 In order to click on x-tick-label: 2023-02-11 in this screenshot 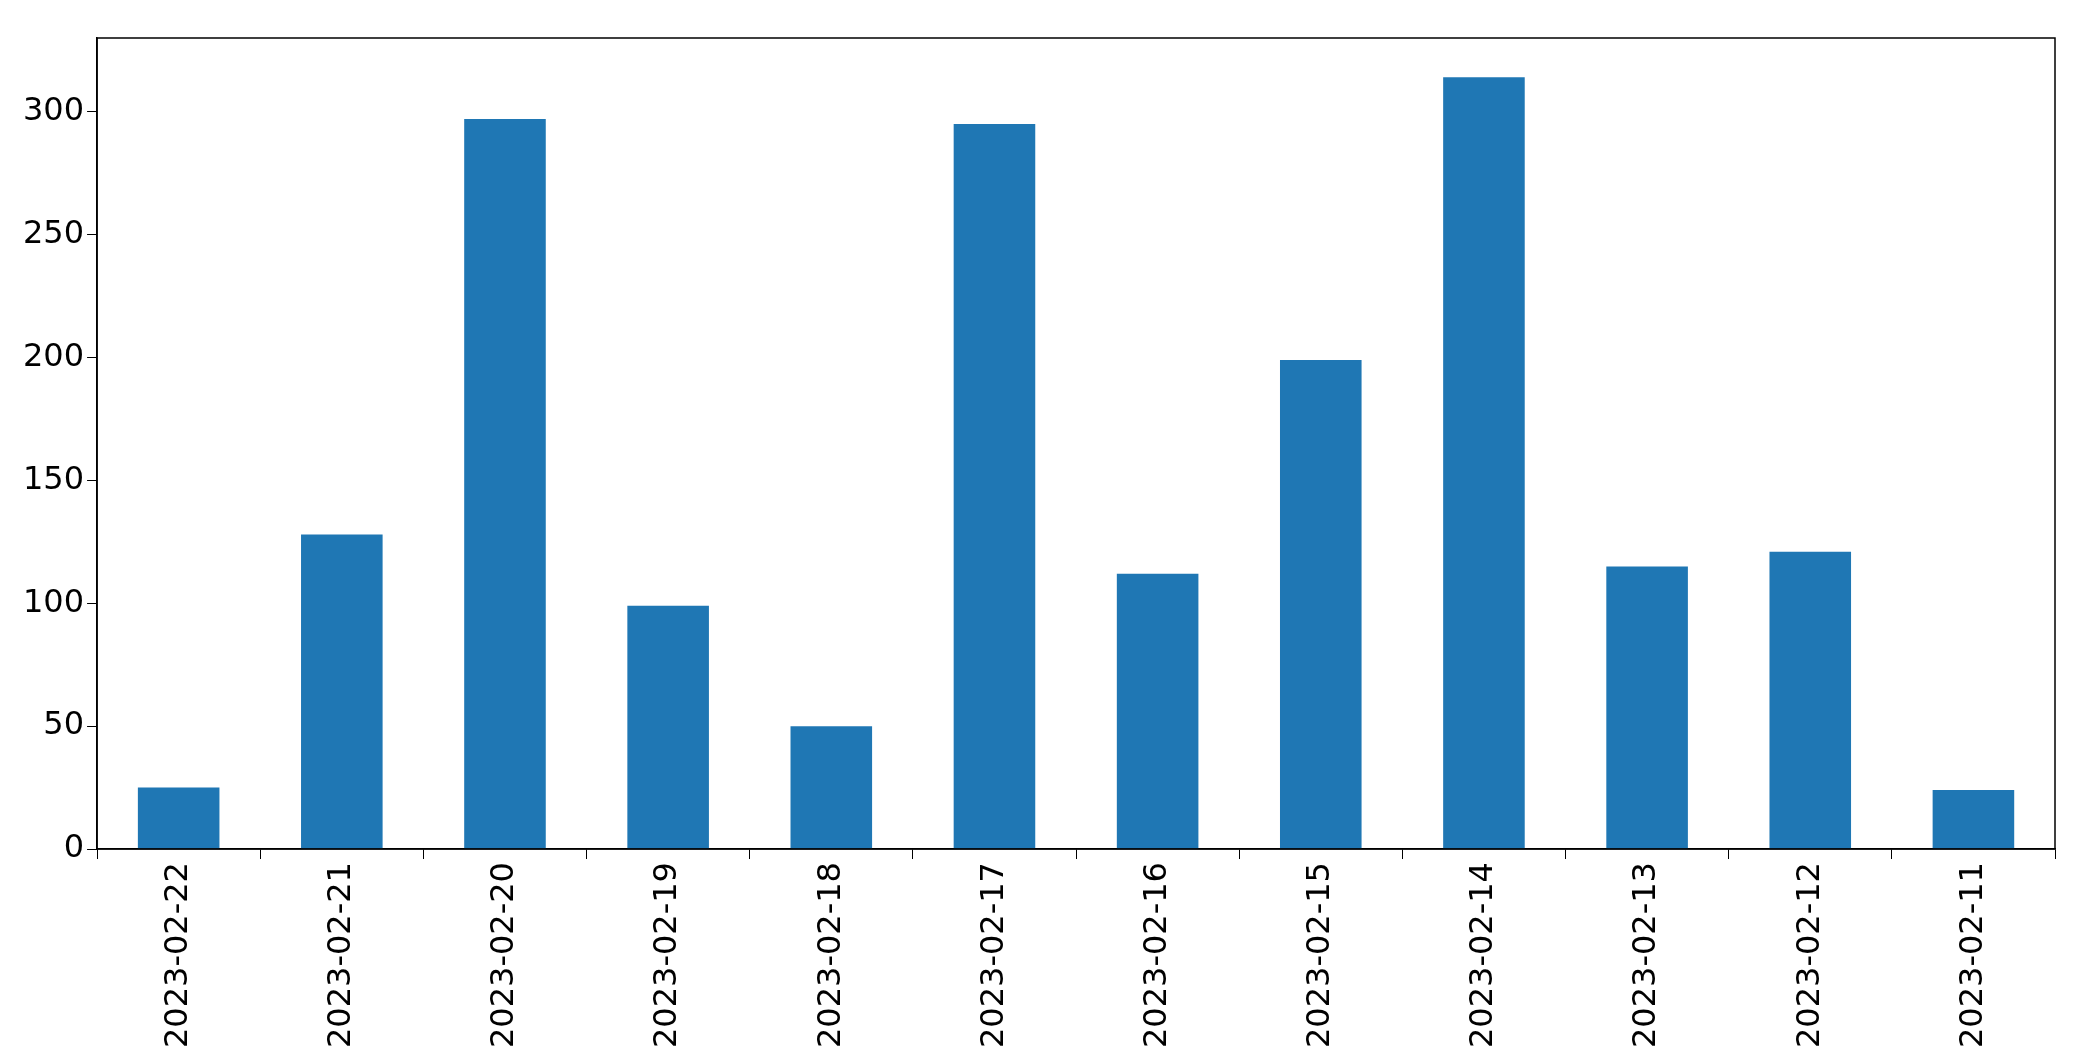, I will do `click(1970, 955)`.